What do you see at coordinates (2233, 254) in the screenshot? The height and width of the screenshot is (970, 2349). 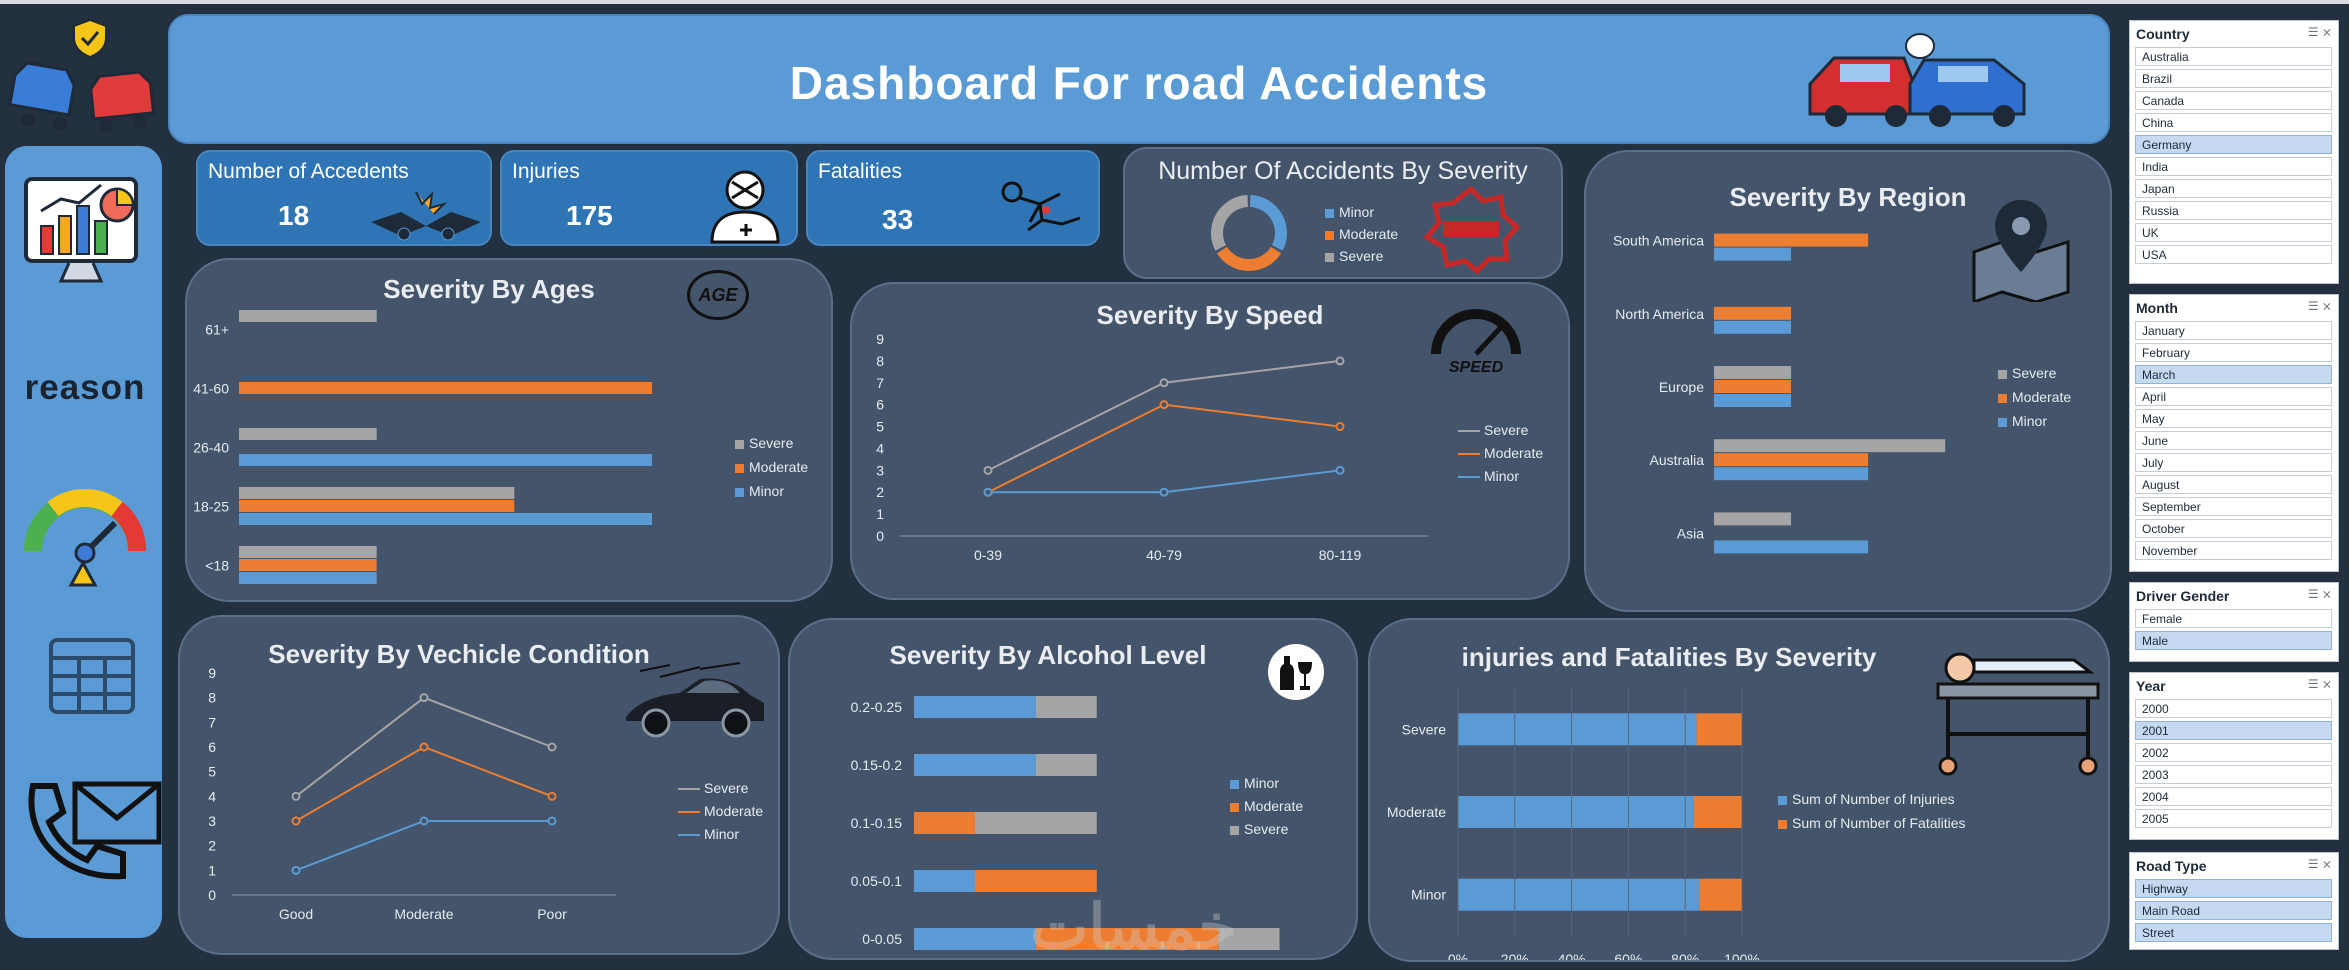 I see `slicer-item-usa: USA` at bounding box center [2233, 254].